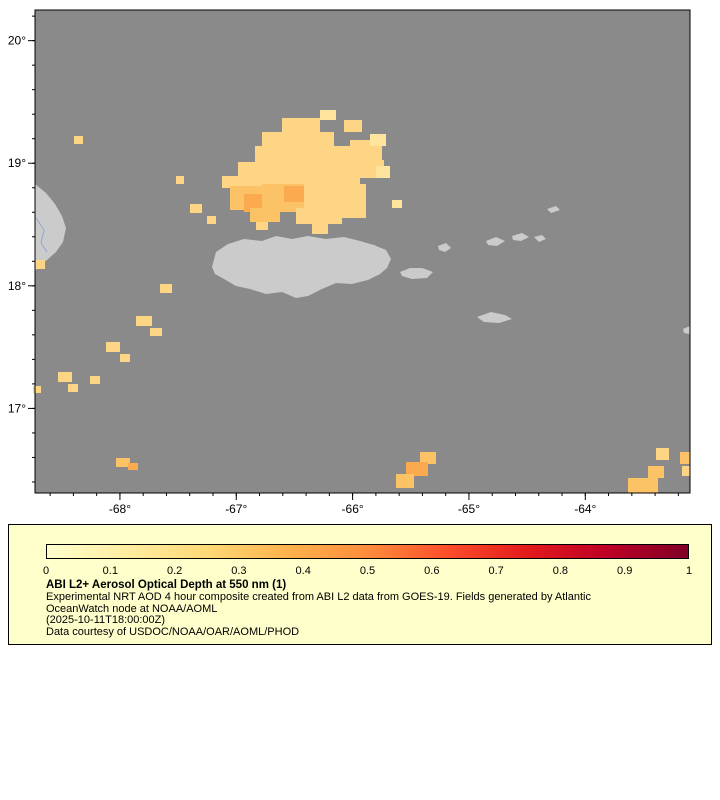 Image resolution: width=720 pixels, height=800 pixels. Describe the element at coordinates (496, 571) in the screenshot. I see `colorbar-tick-label: 0.7` at that location.